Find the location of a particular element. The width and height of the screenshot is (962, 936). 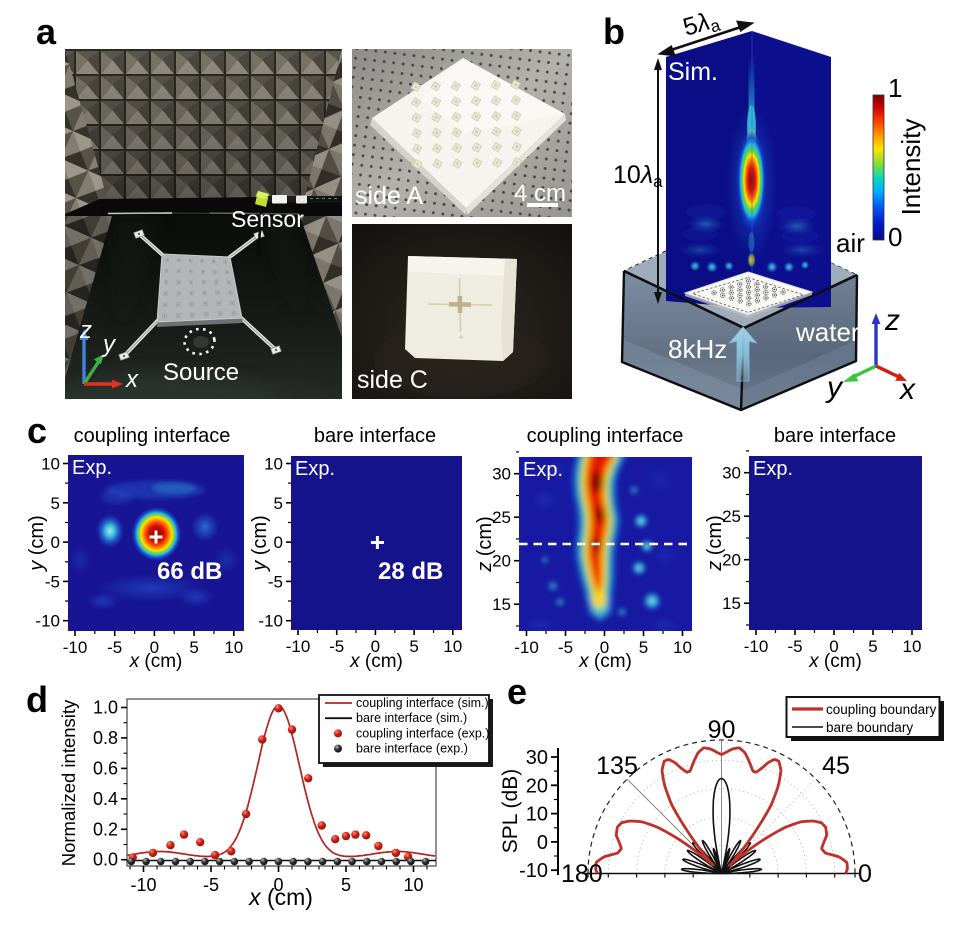

svg-text: bare boundary is located at coordinates (869, 727).